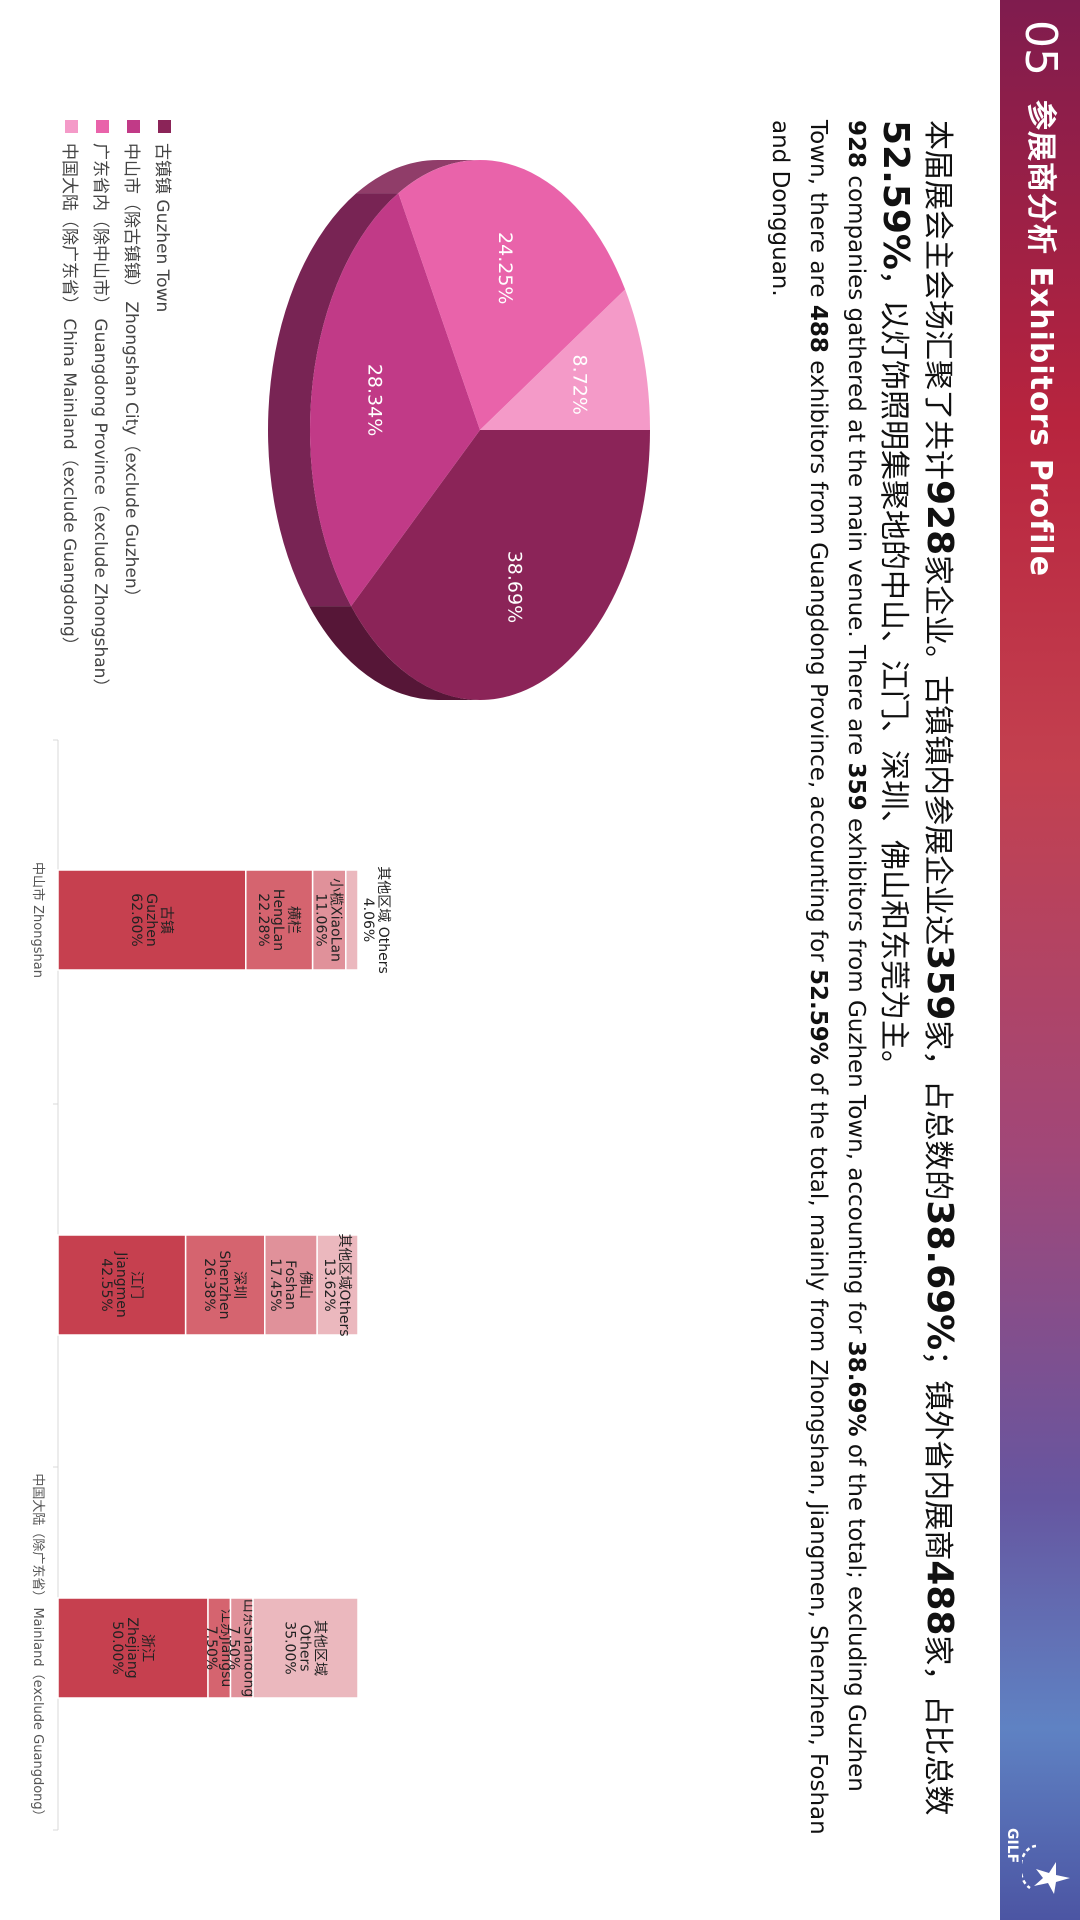 This screenshot has height=1920, width=1080. What do you see at coordinates (344, 1284) in the screenshot?
I see `bar-segment-label: 其他区域Others` at bounding box center [344, 1284].